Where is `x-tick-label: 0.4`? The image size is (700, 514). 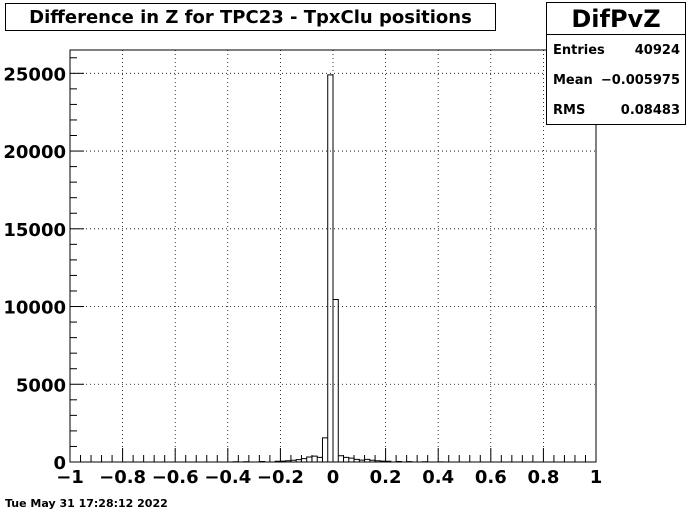 x-tick-label: 0.4 is located at coordinates (438, 477).